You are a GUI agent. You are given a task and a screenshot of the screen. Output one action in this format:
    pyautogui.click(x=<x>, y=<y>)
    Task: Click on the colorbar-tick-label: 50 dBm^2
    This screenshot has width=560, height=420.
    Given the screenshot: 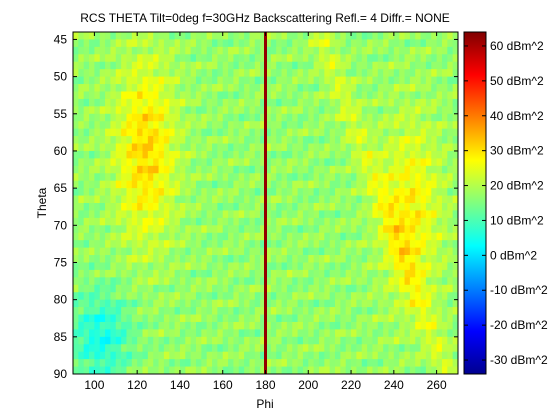 What is the action you would take?
    pyautogui.click(x=517, y=81)
    